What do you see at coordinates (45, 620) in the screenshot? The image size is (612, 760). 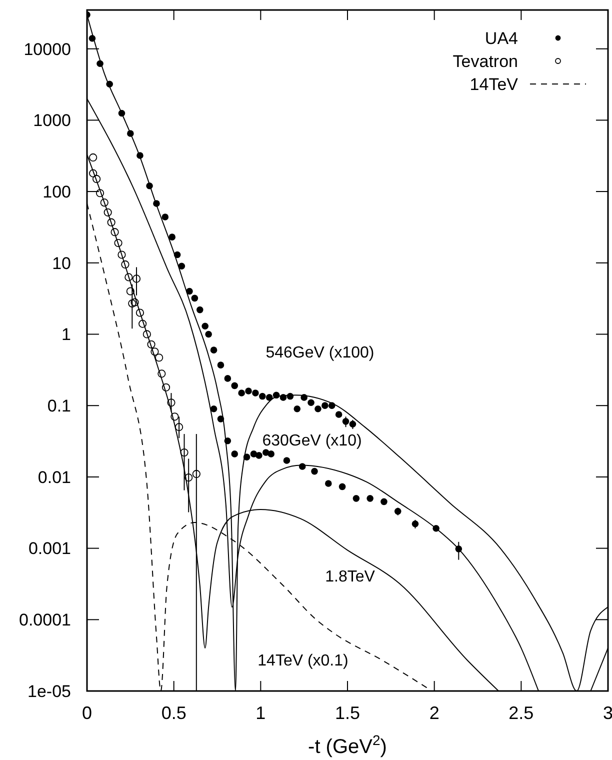 I see `y-tick-label: 0.0001` at bounding box center [45, 620].